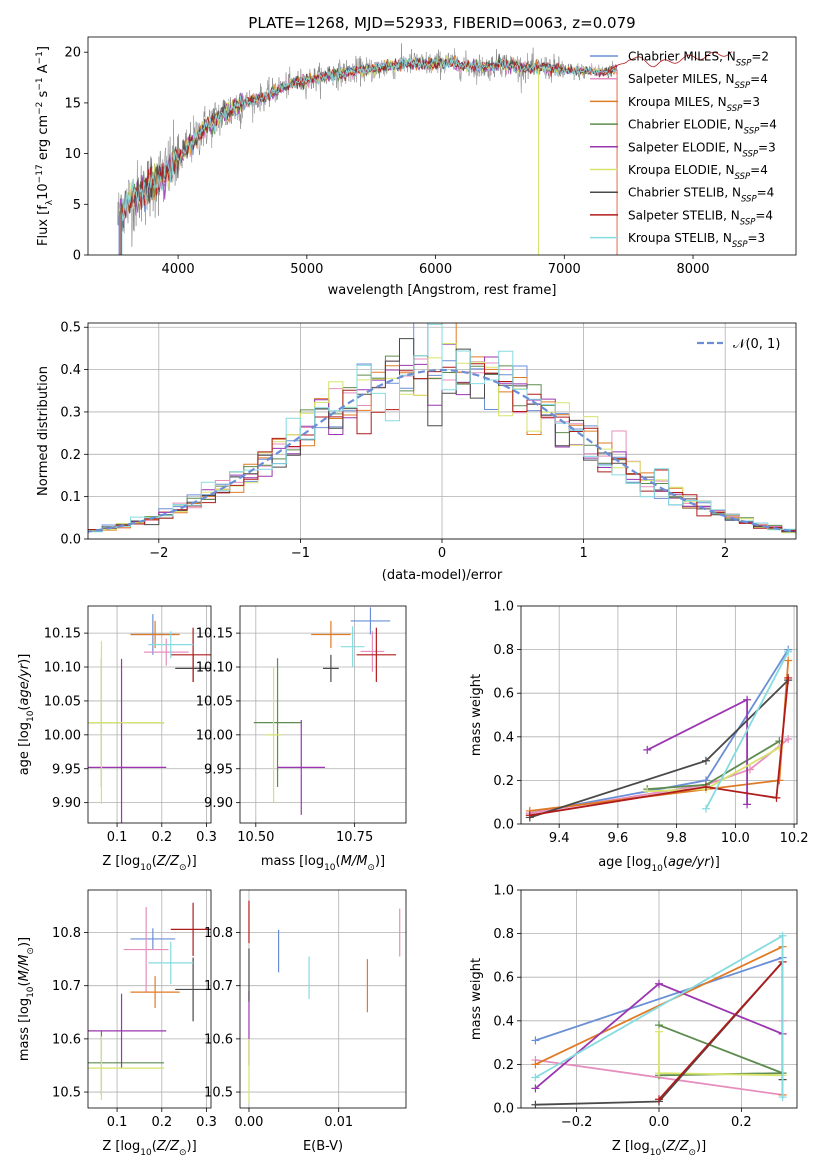 This screenshot has width=819, height=1170. I want to click on normal-curve, so click(442, 450).